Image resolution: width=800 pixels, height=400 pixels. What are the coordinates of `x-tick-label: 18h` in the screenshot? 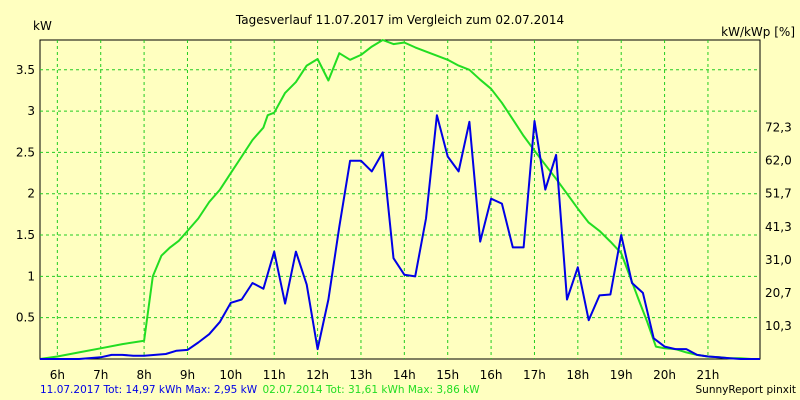 It's located at (577, 375).